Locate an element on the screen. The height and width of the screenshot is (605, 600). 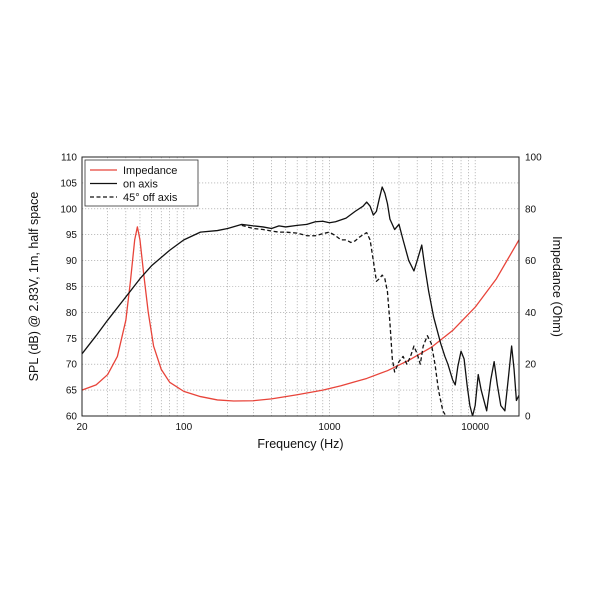
series-line-45-off-axis is located at coordinates (344, 320).